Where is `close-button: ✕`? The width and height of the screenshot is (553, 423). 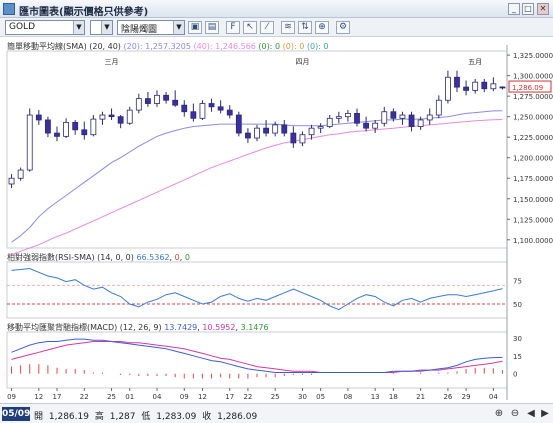 close-button: ✕ is located at coordinates (543, 9).